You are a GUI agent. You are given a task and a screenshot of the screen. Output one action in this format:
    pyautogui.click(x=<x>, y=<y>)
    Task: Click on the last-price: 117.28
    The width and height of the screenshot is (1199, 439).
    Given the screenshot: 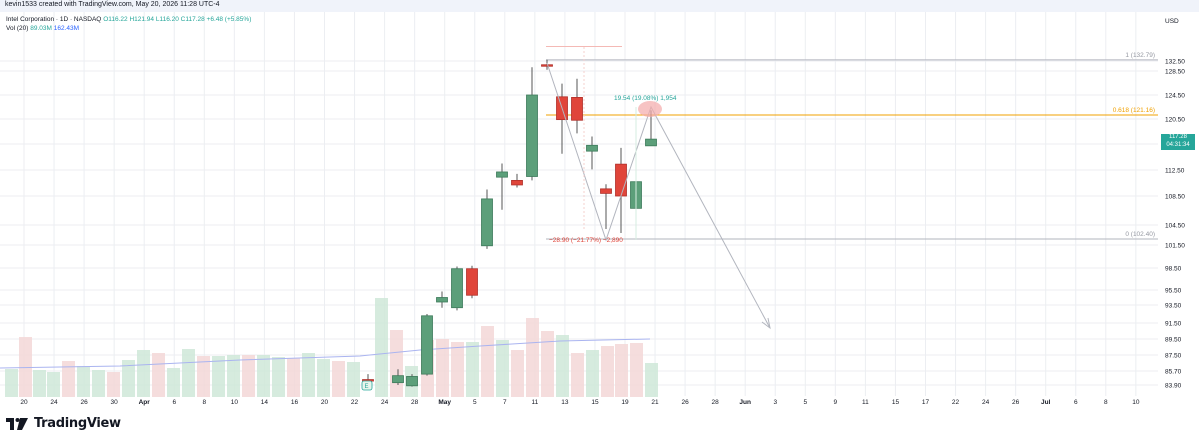 What is the action you would take?
    pyautogui.click(x=1178, y=137)
    